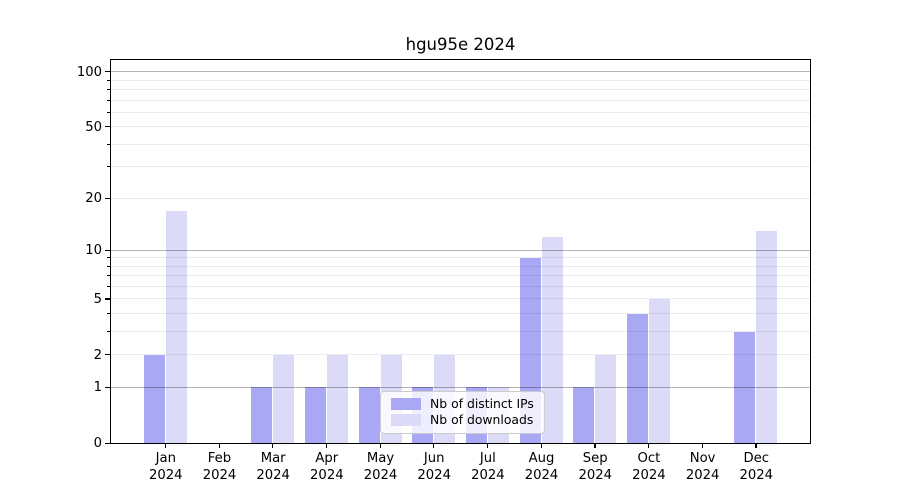 Image resolution: width=900 pixels, height=500 pixels. I want to click on legend: Nb of distinct IPs Nb of downloads, so click(462, 412).